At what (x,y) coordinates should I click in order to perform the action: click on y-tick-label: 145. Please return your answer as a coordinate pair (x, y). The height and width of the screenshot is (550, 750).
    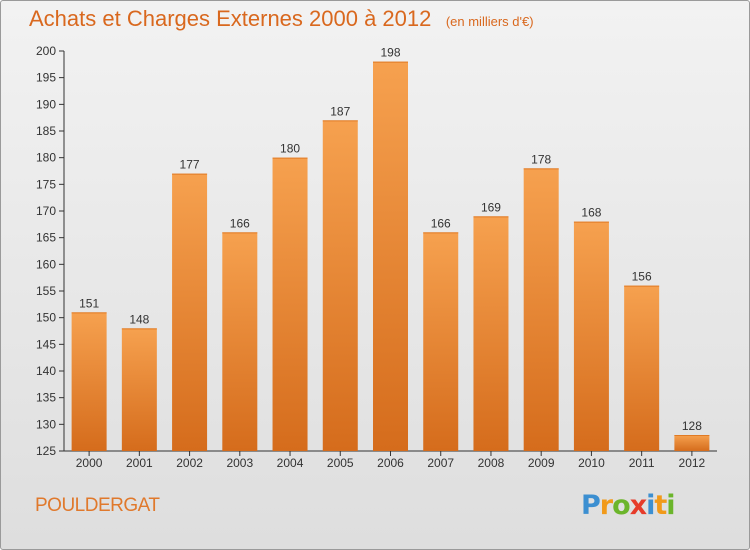
    Looking at the image, I should click on (46, 344).